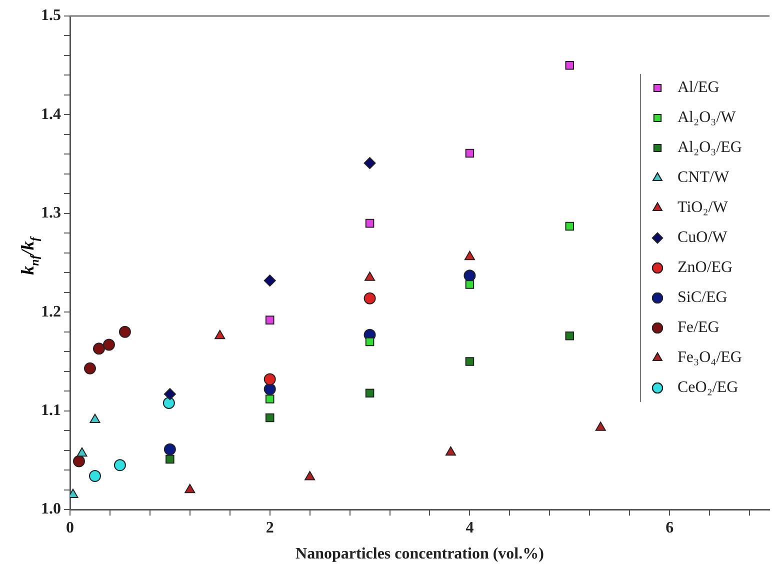  What do you see at coordinates (710, 147) in the screenshot?
I see `legend-label: Al₂O₃/EG` at bounding box center [710, 147].